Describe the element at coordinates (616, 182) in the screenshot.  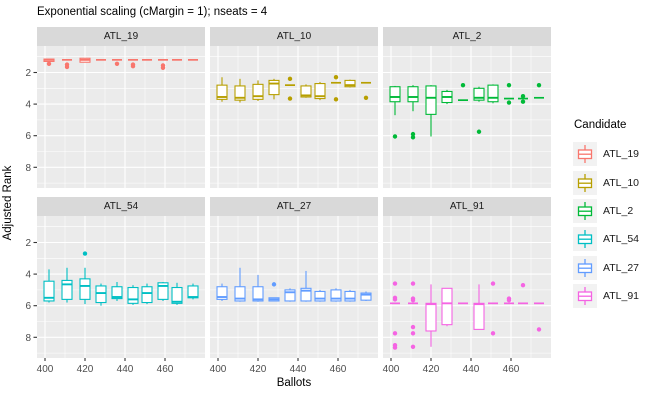
I see `legend-item-ATL_10: ATL_10` at that location.